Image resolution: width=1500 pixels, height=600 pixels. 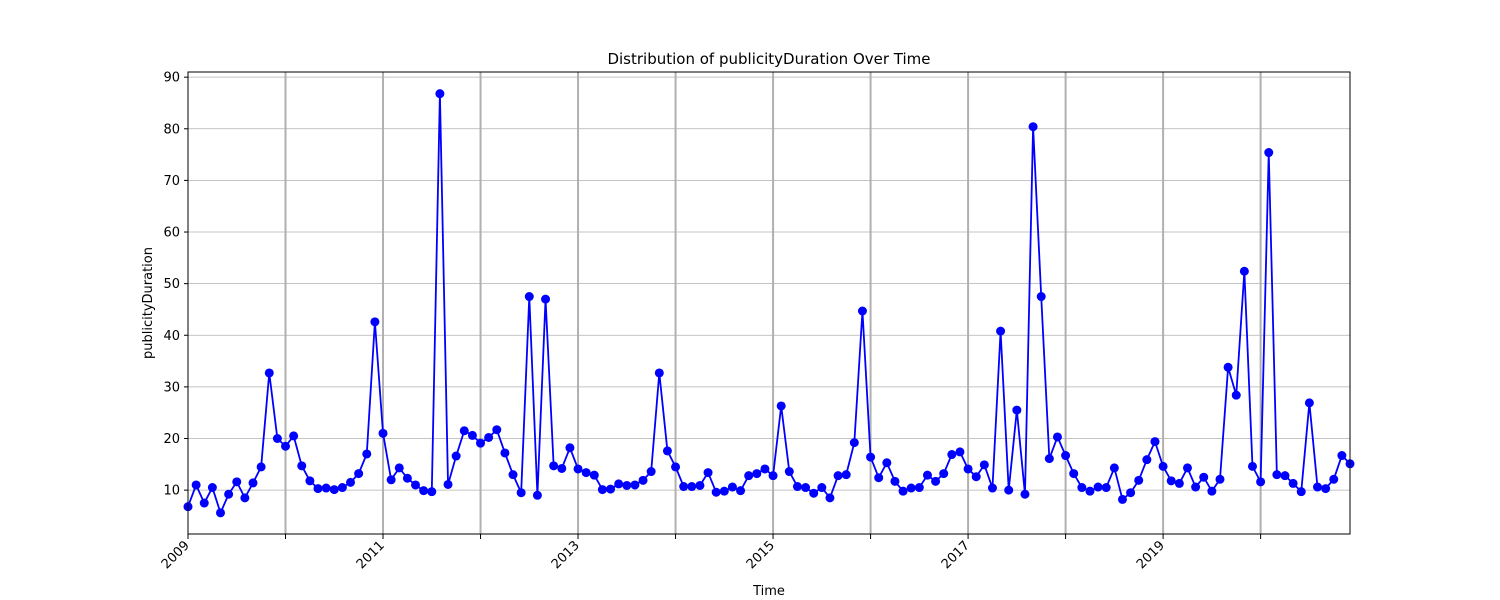 I want to click on y-tick-label: 10, so click(x=171, y=491).